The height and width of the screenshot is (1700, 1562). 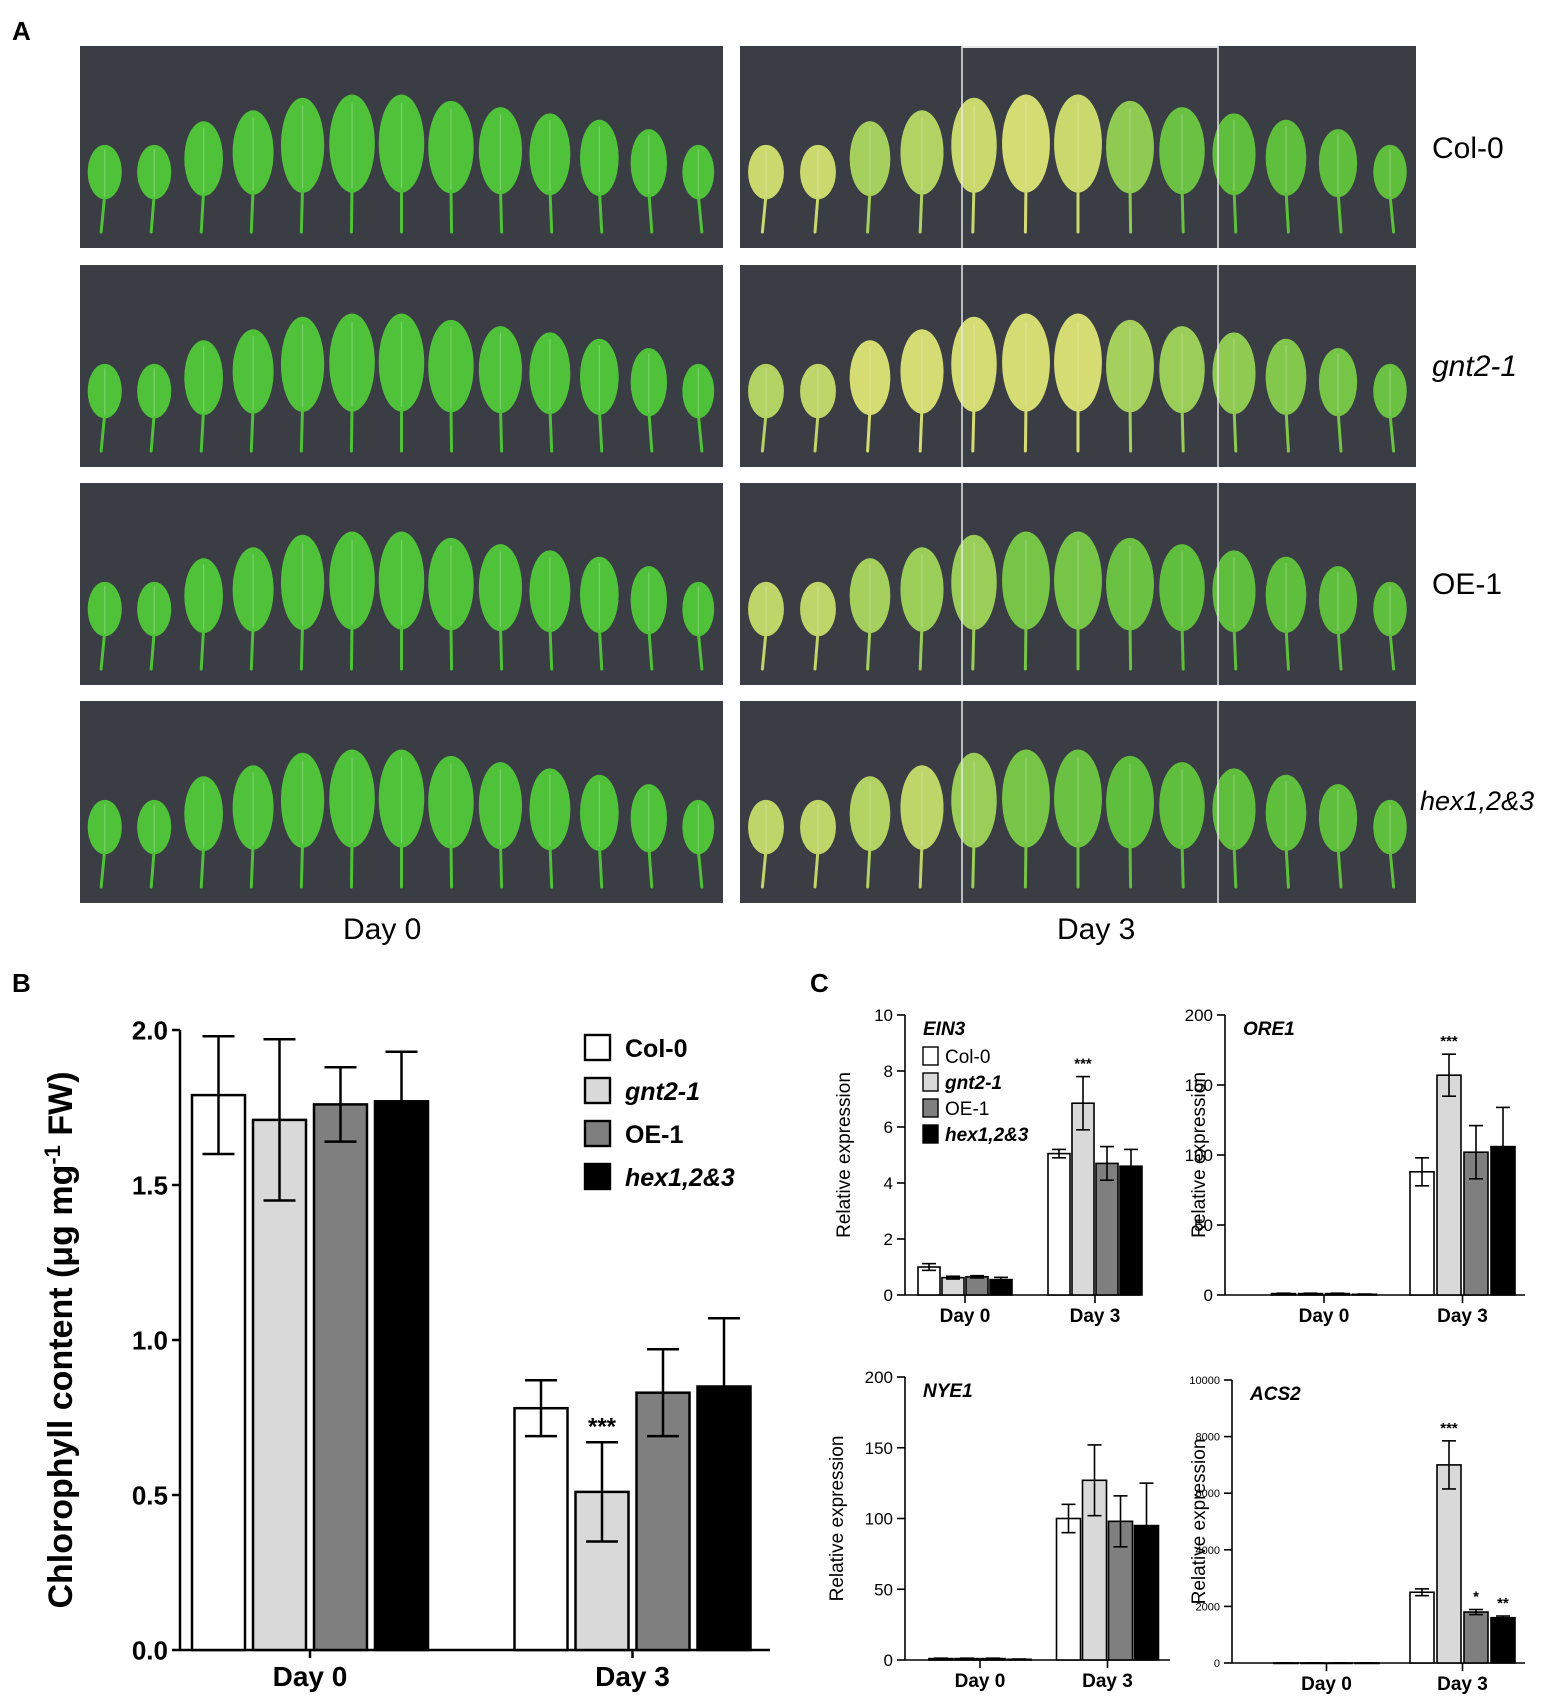 I want to click on genotype-label-gnt2-1: gnt2-1, so click(x=1475, y=366).